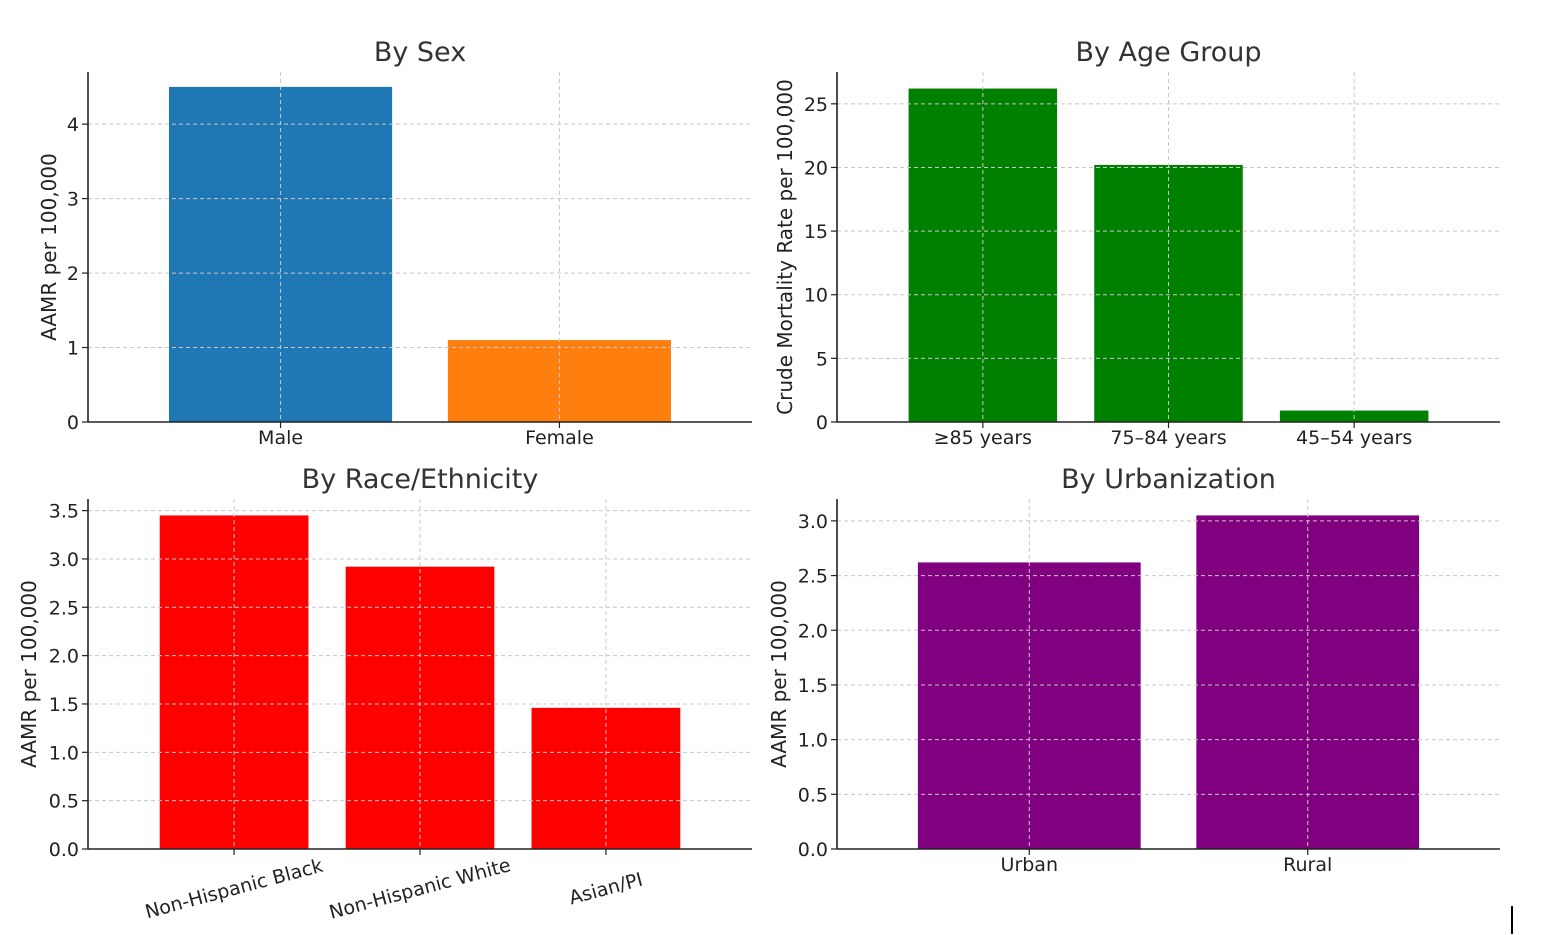 The image size is (1562, 935). Describe the element at coordinates (420, 889) in the screenshot. I see `x-tick-label: Non-Hispanic White` at that location.